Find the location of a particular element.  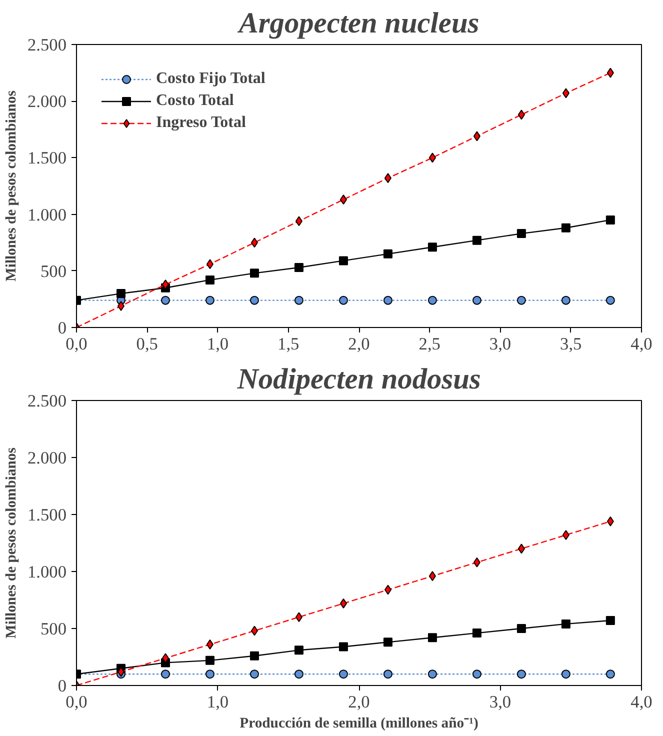

legend-label: Costo Total is located at coordinates (195, 101).